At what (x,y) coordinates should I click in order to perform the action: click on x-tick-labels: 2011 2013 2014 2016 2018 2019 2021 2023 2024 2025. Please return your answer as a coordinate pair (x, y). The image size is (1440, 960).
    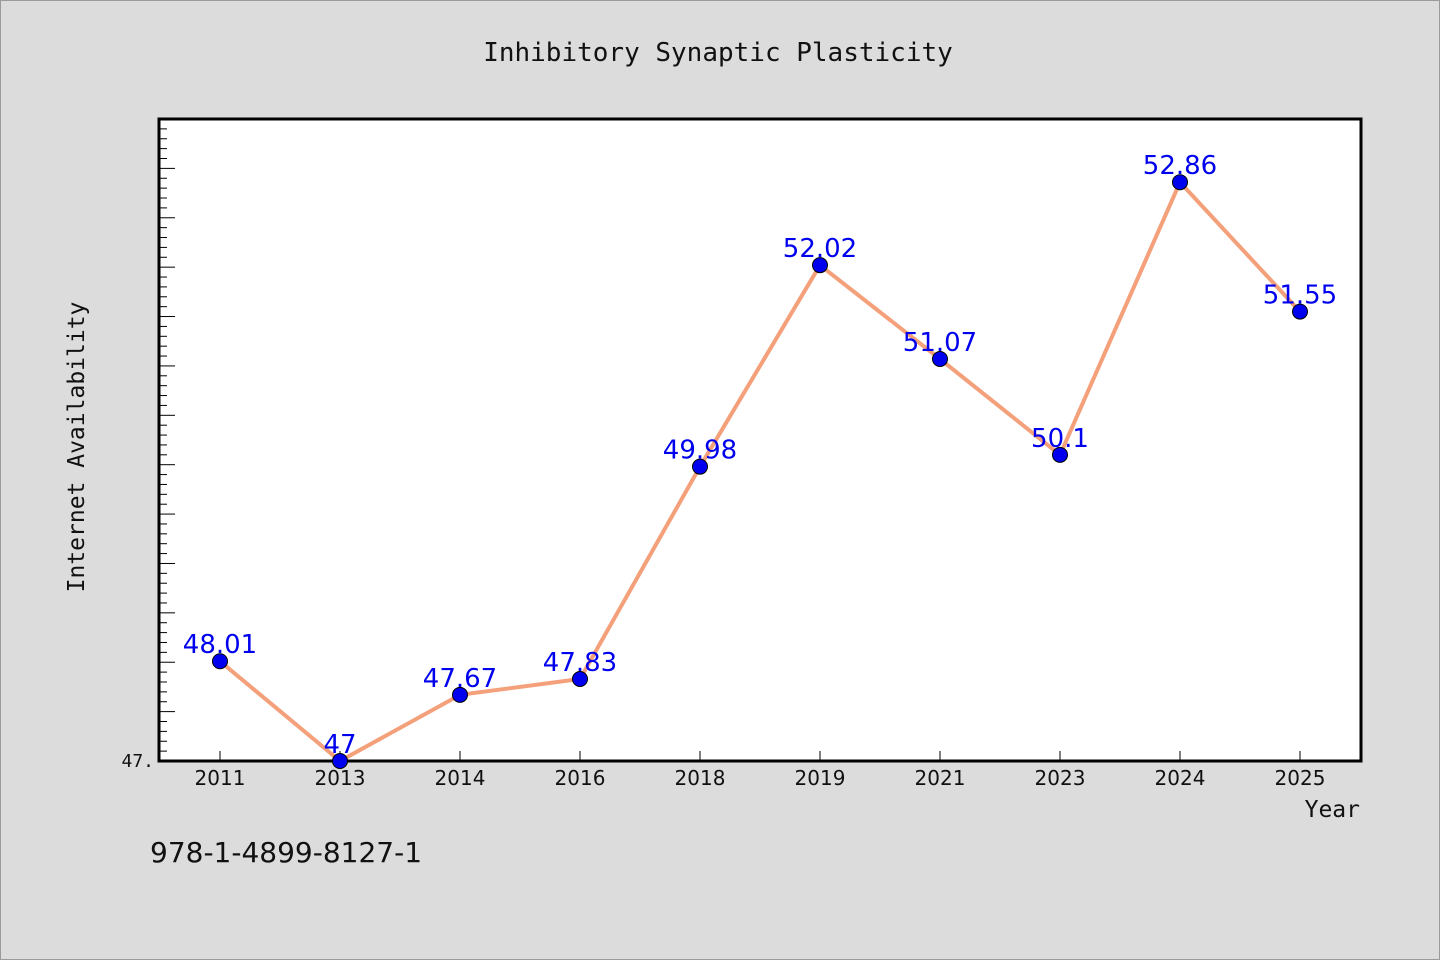
    Looking at the image, I should click on (760, 778).